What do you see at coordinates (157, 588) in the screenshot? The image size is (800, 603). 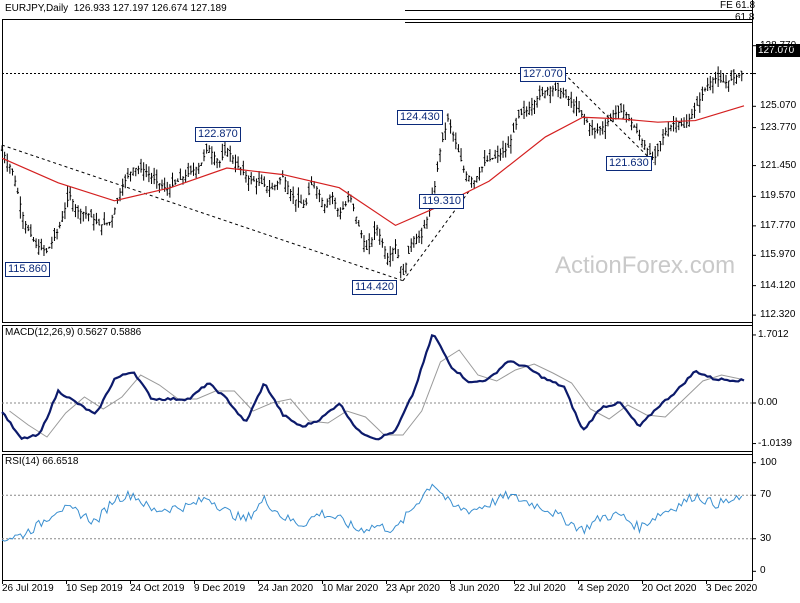 I see `date-tick-label: 24 Oct 2019` at bounding box center [157, 588].